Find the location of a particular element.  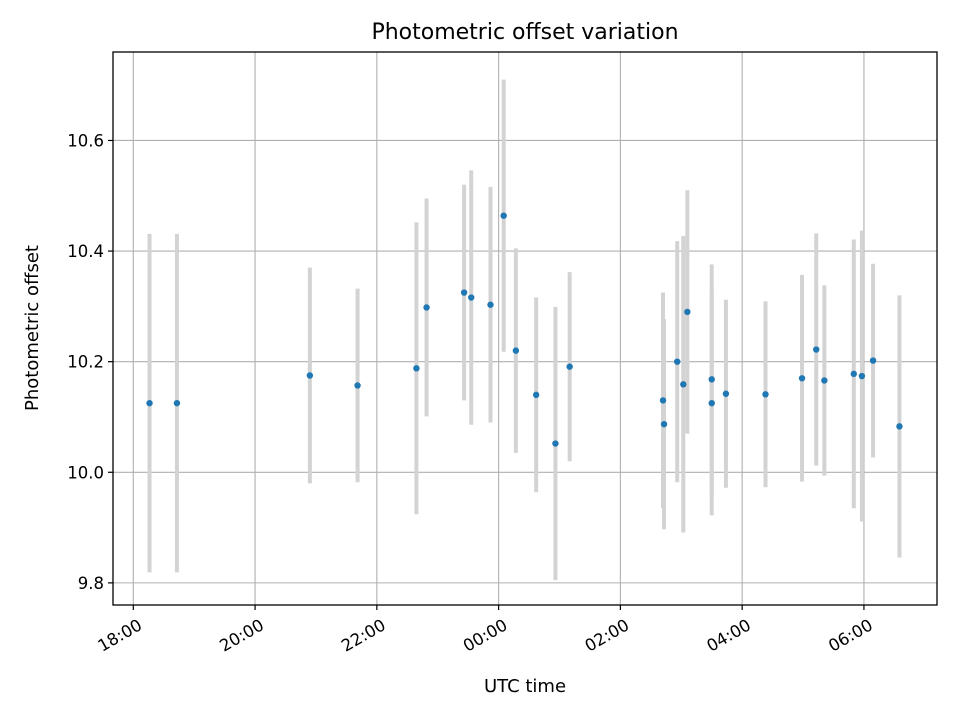

y-tick-label: 10.6 is located at coordinates (85, 140).